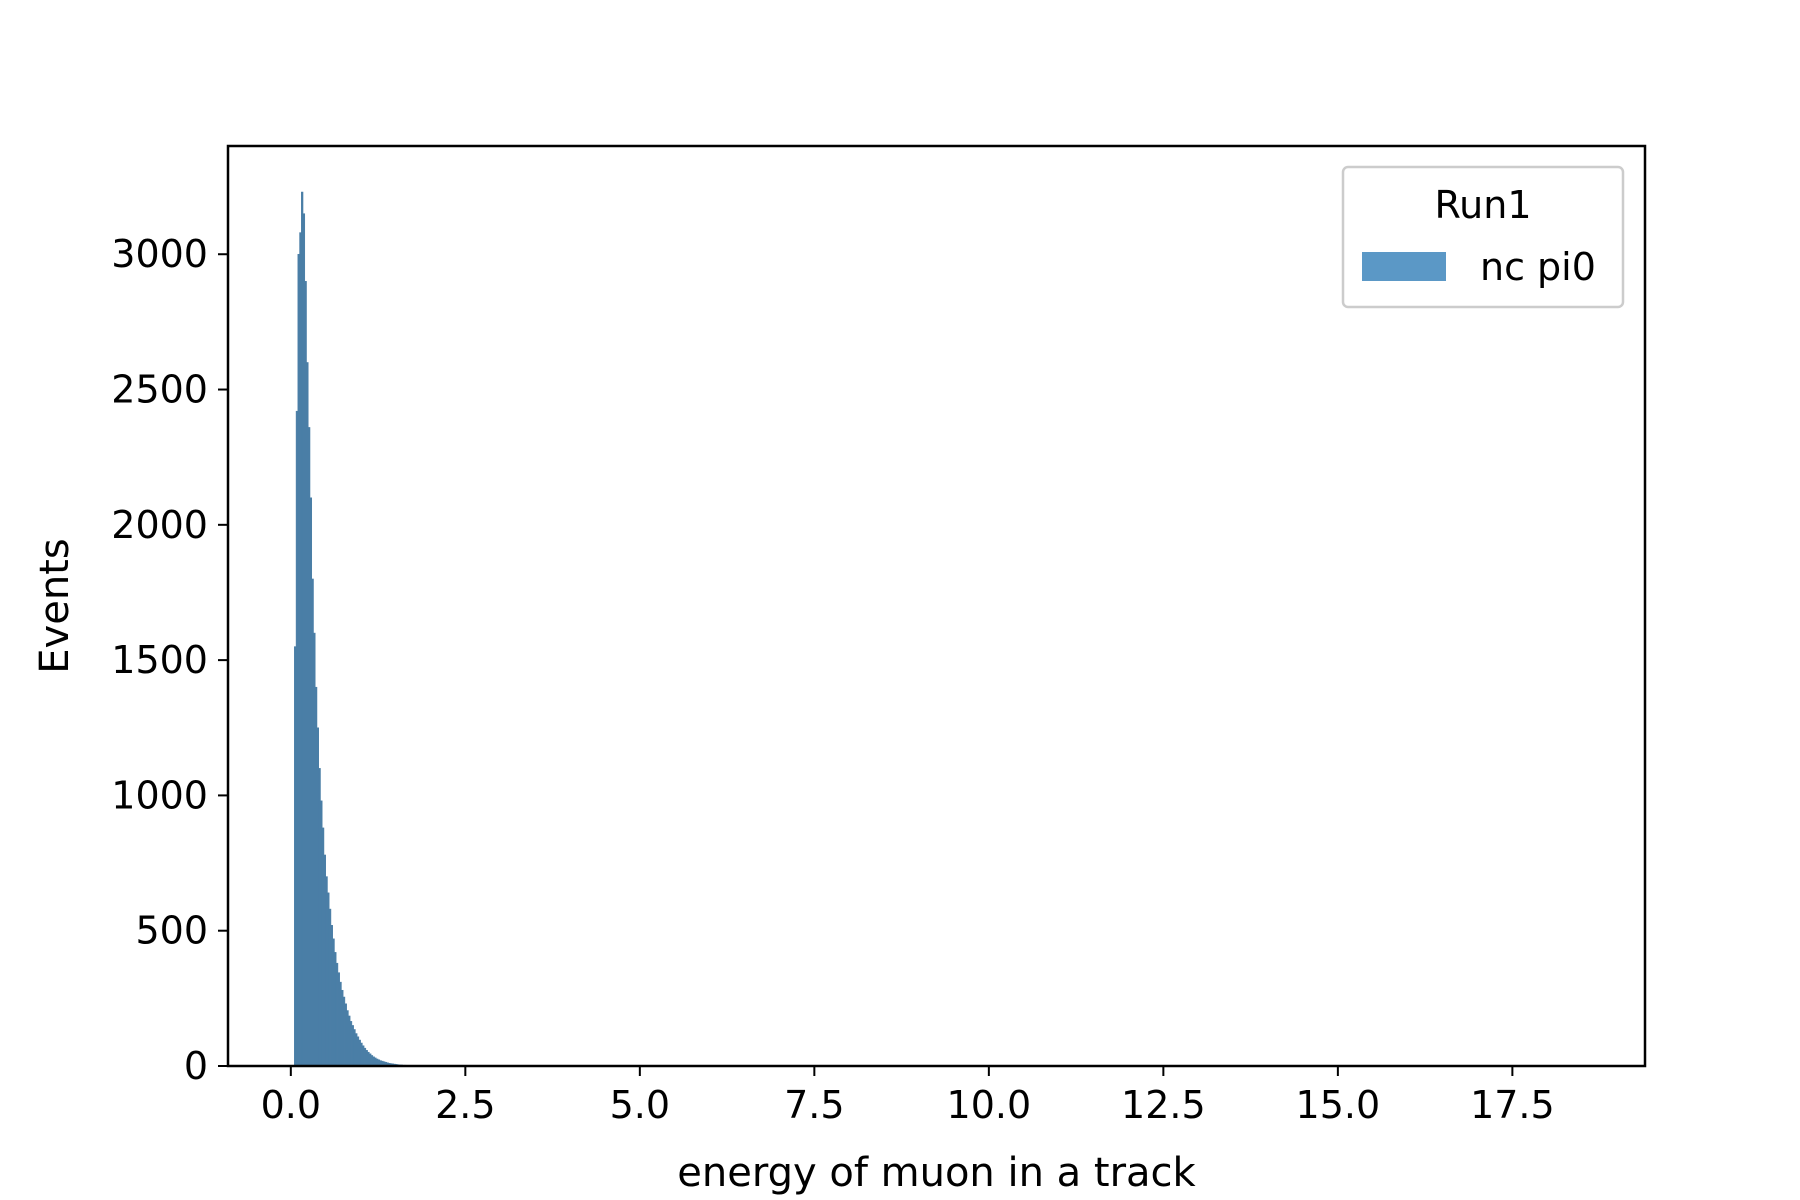  Describe the element at coordinates (159, 795) in the screenshot. I see `y-tick-label: 1000` at that location.